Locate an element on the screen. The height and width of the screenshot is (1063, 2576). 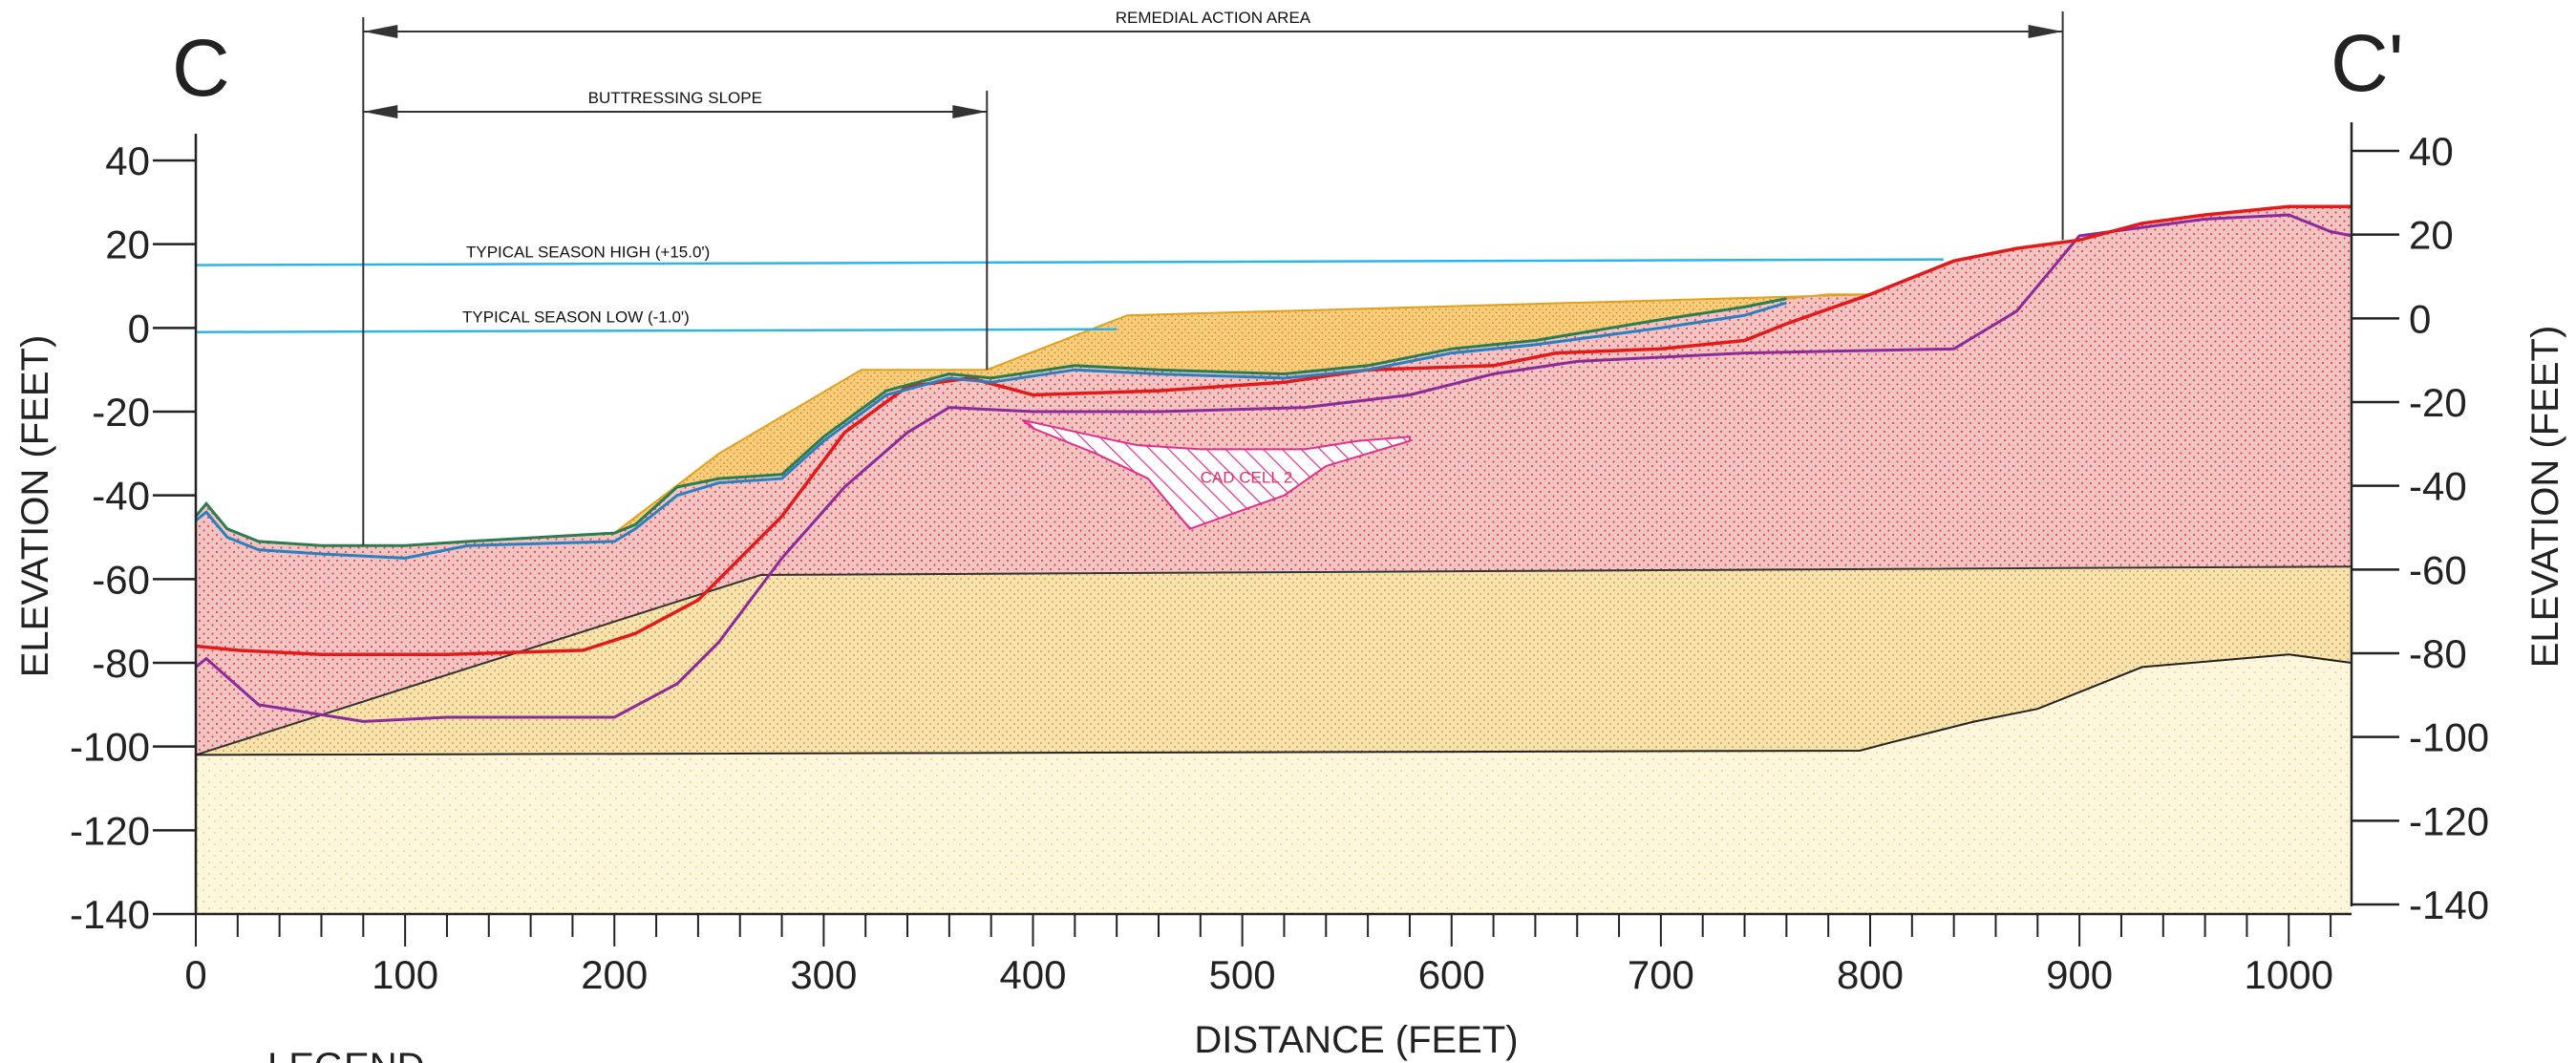
x-axis-title: DISTANCE (FEET) is located at coordinates (1356, 1040).